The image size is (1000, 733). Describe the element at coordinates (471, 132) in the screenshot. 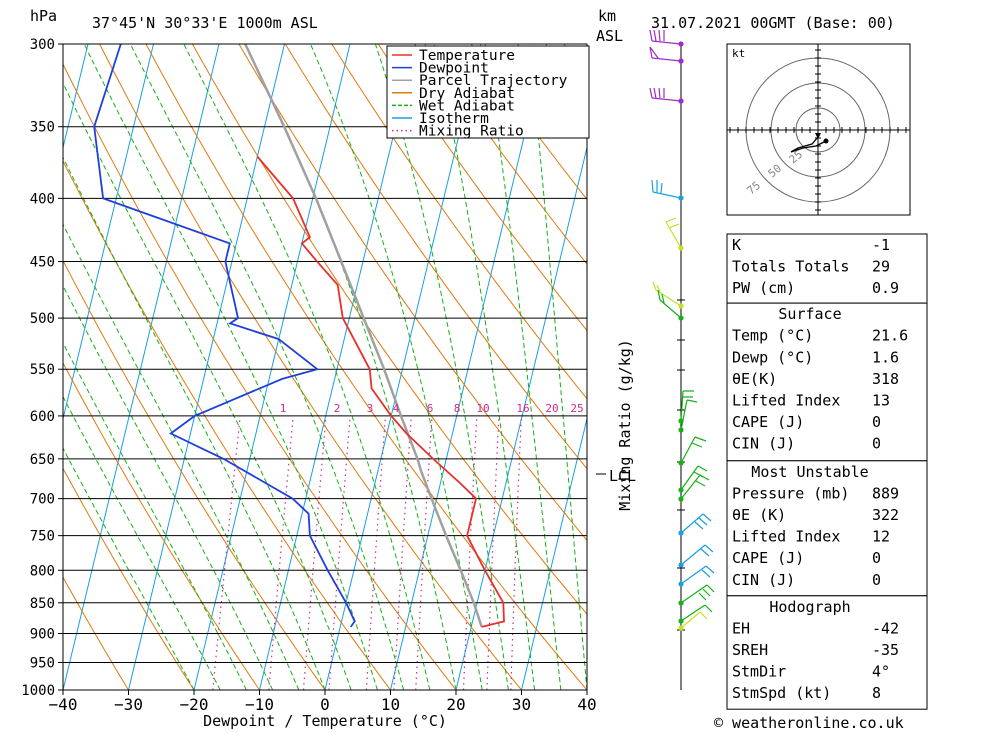

I see `legend-label: Mixing Ratio` at that location.